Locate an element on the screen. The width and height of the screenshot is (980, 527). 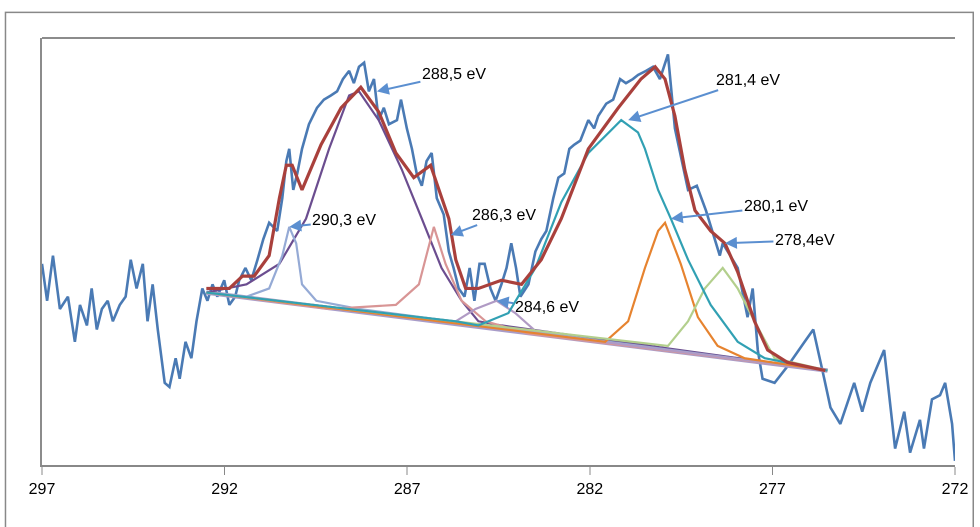
x-tick-label: 277 is located at coordinates (772, 489).